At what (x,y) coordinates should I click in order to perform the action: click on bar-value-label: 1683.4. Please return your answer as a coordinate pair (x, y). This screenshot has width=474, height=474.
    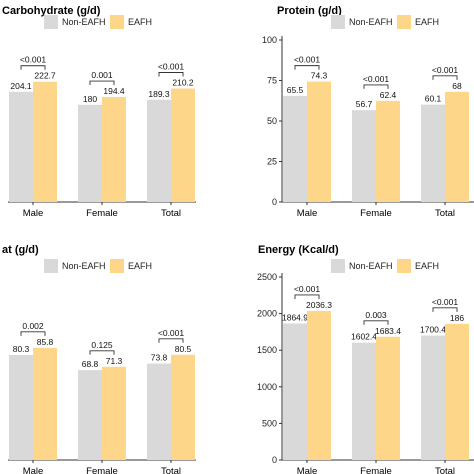
    Looking at the image, I should click on (388, 331).